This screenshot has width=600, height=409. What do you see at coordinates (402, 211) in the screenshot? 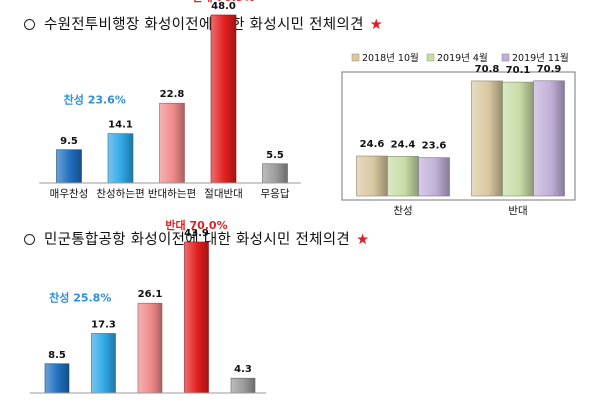
I see `tick-label: 찬성` at bounding box center [402, 211].